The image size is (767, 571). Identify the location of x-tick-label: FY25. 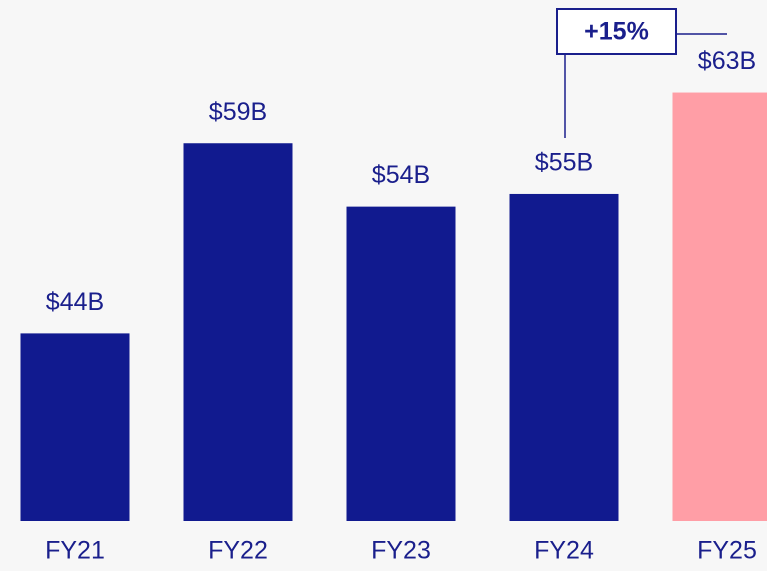
(727, 551).